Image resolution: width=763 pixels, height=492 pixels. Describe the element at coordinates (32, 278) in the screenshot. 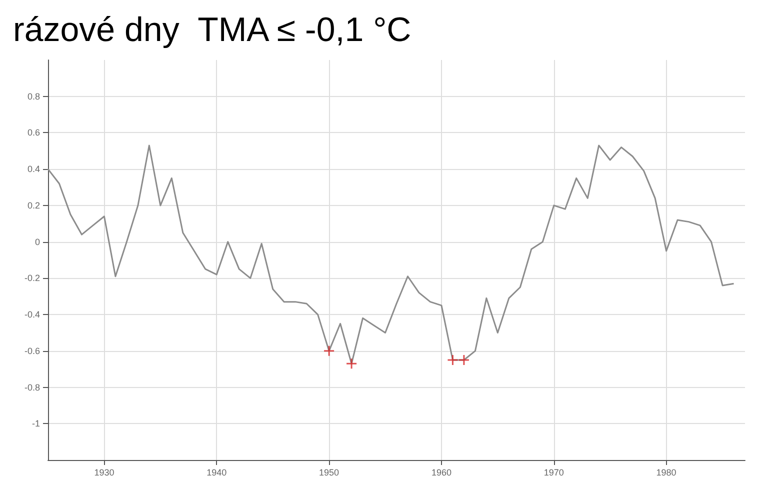

I see `y-tick-label: -0.2` at that location.